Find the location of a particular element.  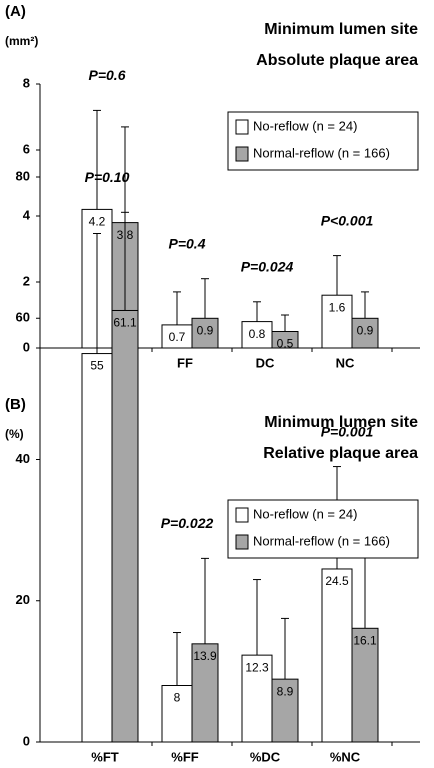

data-label: 61.1 is located at coordinates (125, 323).